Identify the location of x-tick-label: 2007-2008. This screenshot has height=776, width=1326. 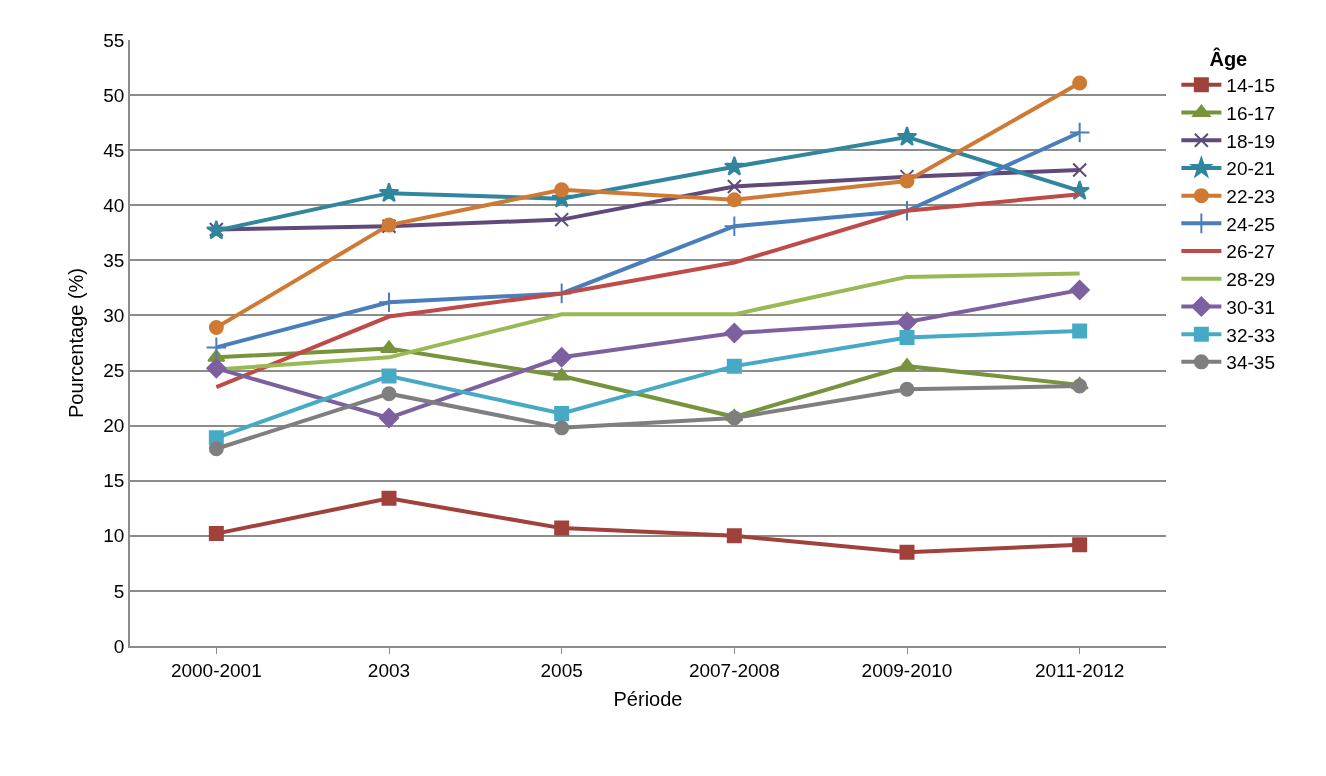
(734, 670).